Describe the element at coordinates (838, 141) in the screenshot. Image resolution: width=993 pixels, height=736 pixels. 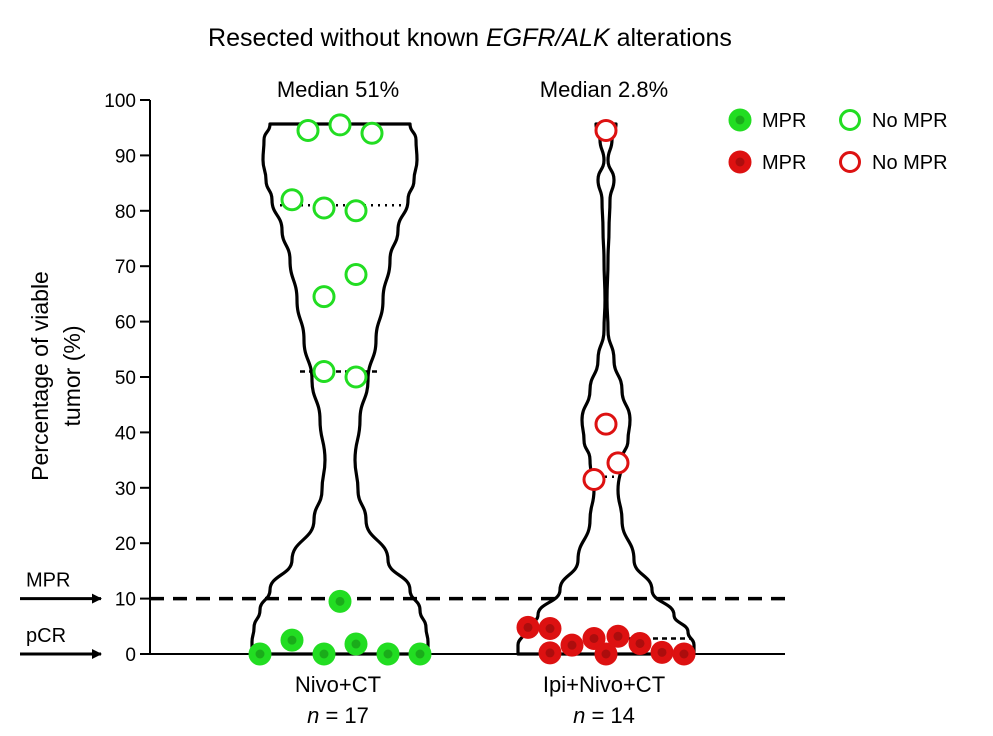
I see `legend: MPR No MPR MPR No MPR` at that location.